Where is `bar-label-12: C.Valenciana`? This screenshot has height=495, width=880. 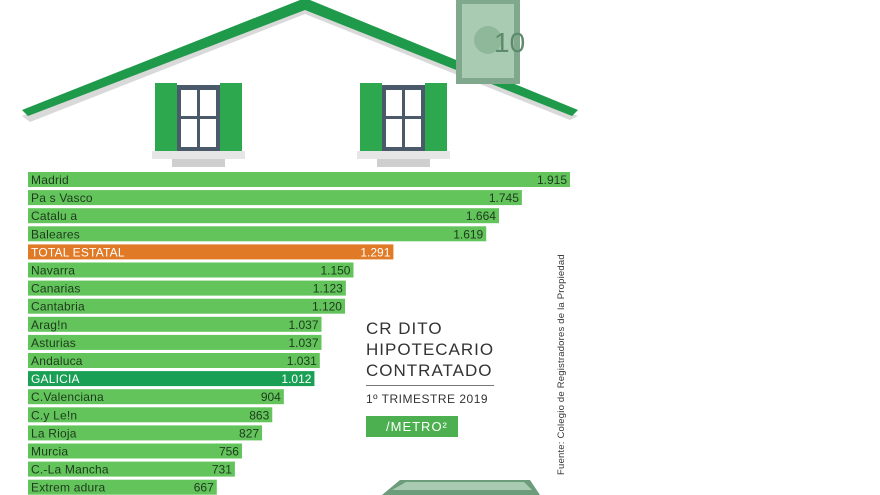 bar-label-12: C.Valenciana is located at coordinates (67, 397).